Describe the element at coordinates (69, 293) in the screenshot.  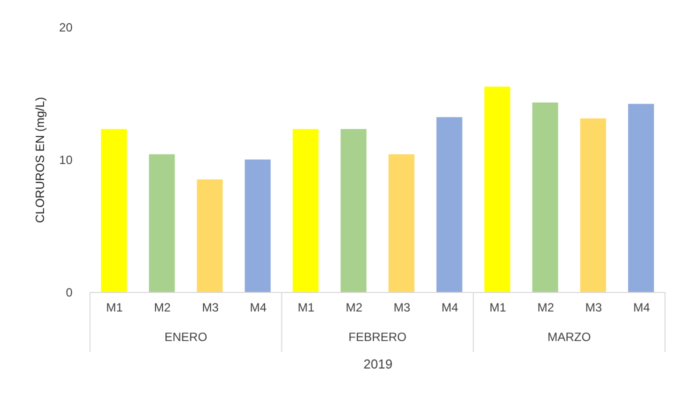
I see `y-tick-label: 0` at that location.